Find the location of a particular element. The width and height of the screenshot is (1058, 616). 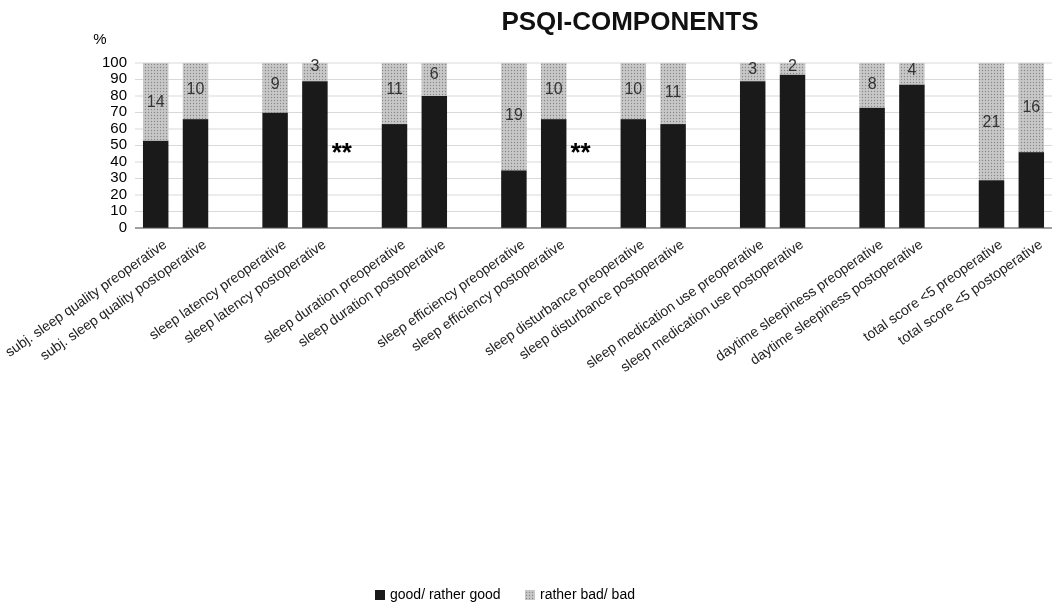

y-tick-label: 30 is located at coordinates (118, 177).